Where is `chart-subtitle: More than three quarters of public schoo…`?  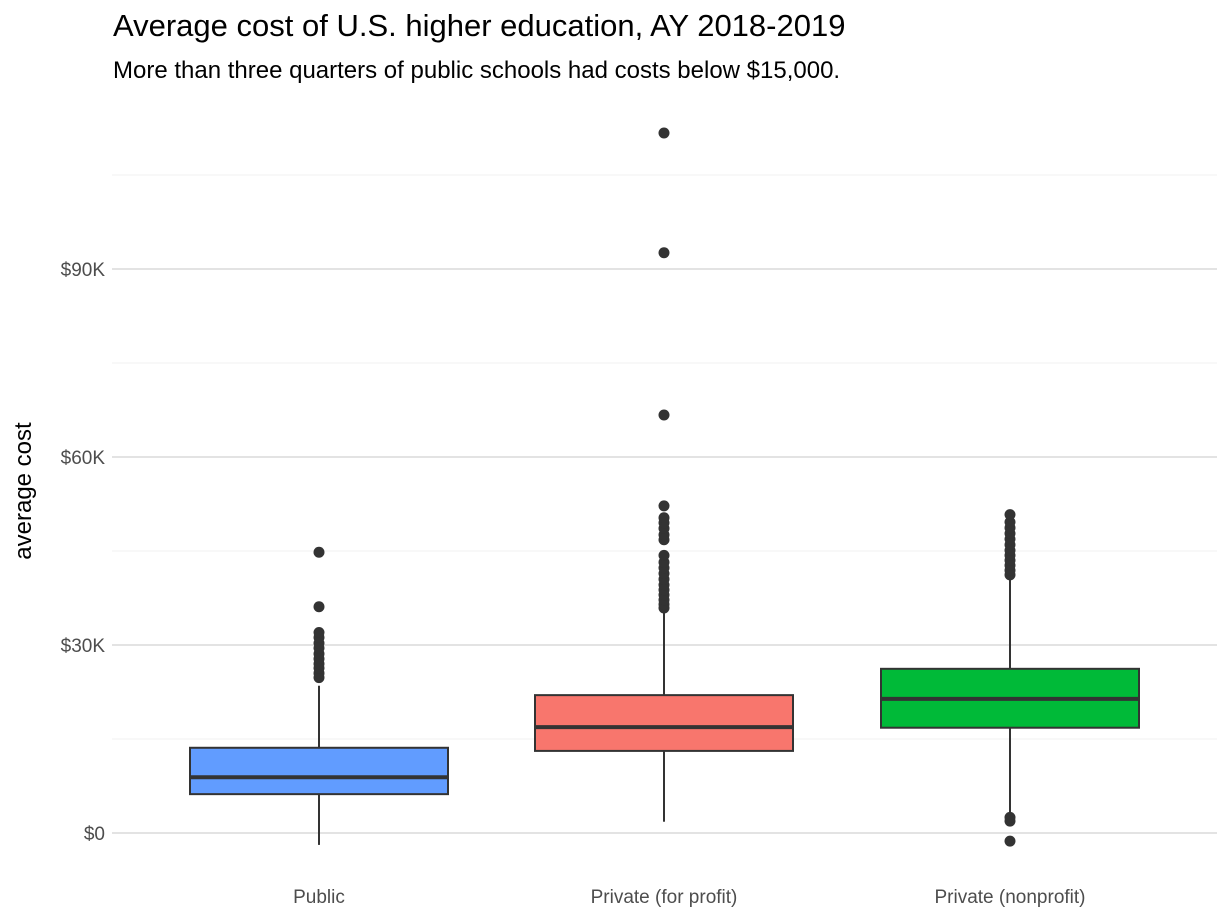 chart-subtitle: More than three quarters of public schoo… is located at coordinates (477, 70).